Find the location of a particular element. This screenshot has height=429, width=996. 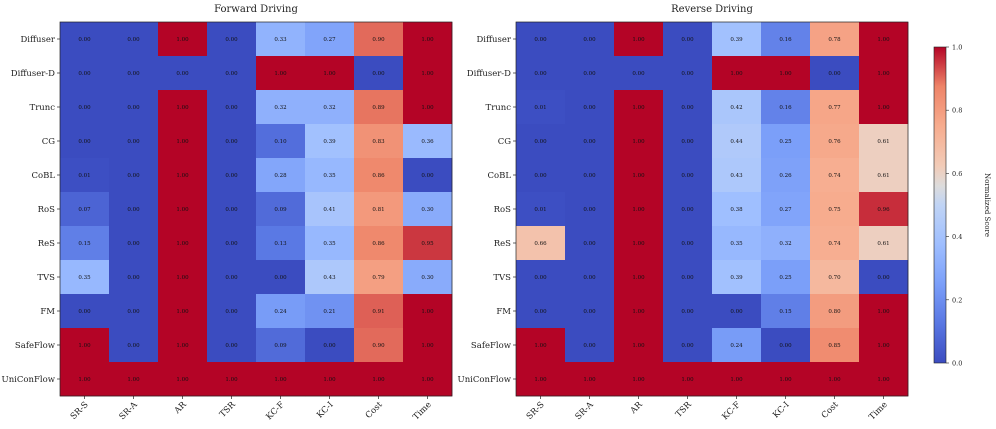

cell-label: 0.16 is located at coordinates (785, 108).